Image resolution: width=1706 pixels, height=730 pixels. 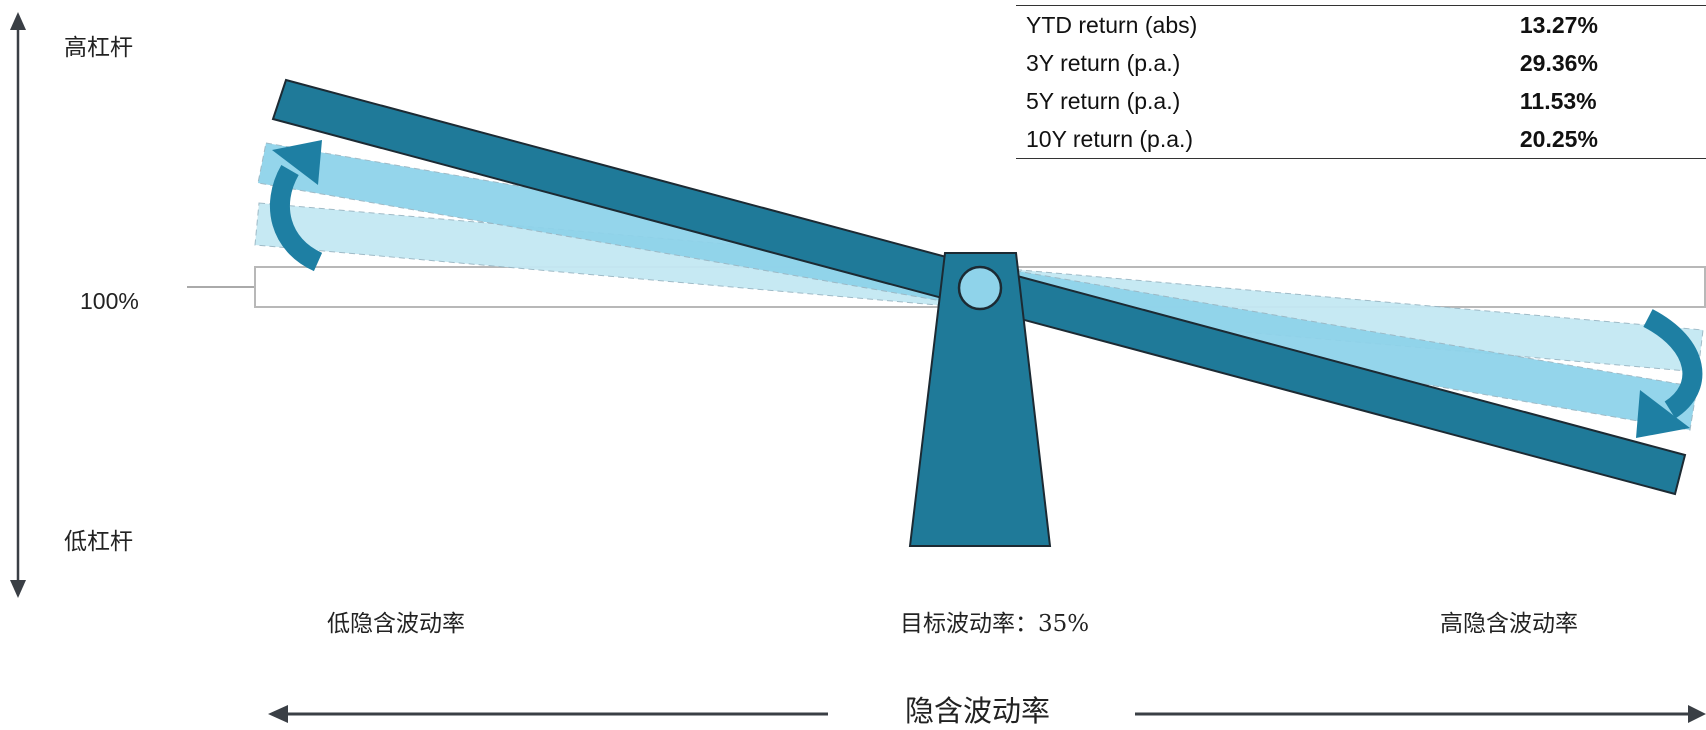 I want to click on pivot-icon, so click(x=980, y=288).